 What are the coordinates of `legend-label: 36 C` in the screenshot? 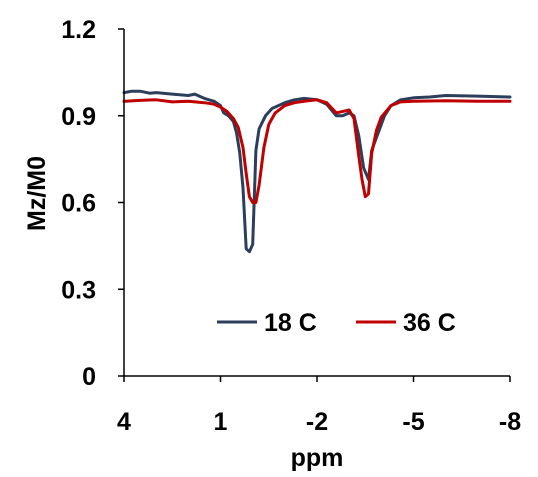 It's located at (429, 323).